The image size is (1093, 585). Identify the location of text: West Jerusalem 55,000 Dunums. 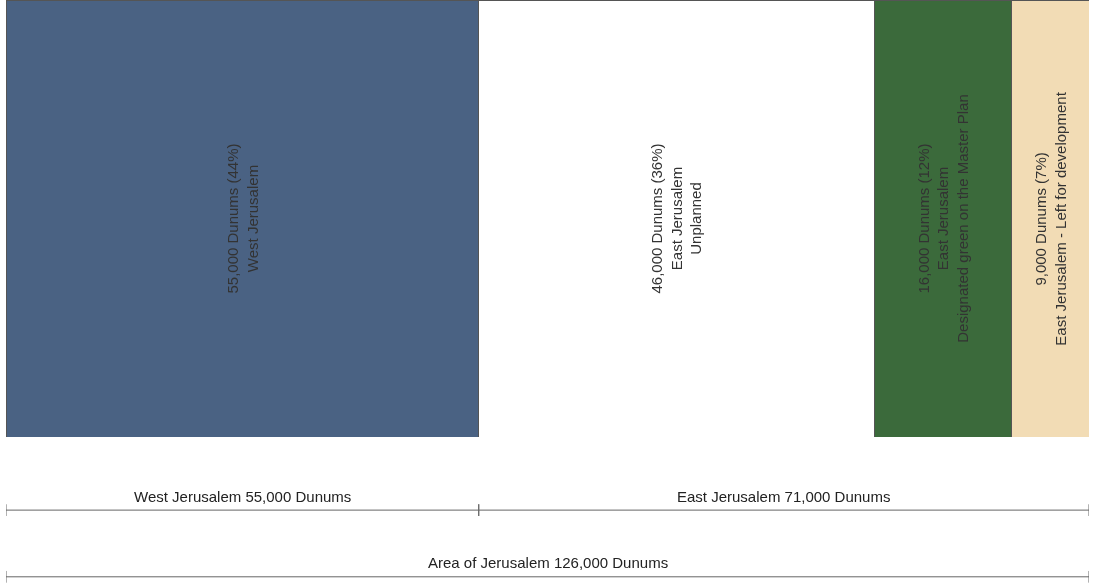
(243, 496).